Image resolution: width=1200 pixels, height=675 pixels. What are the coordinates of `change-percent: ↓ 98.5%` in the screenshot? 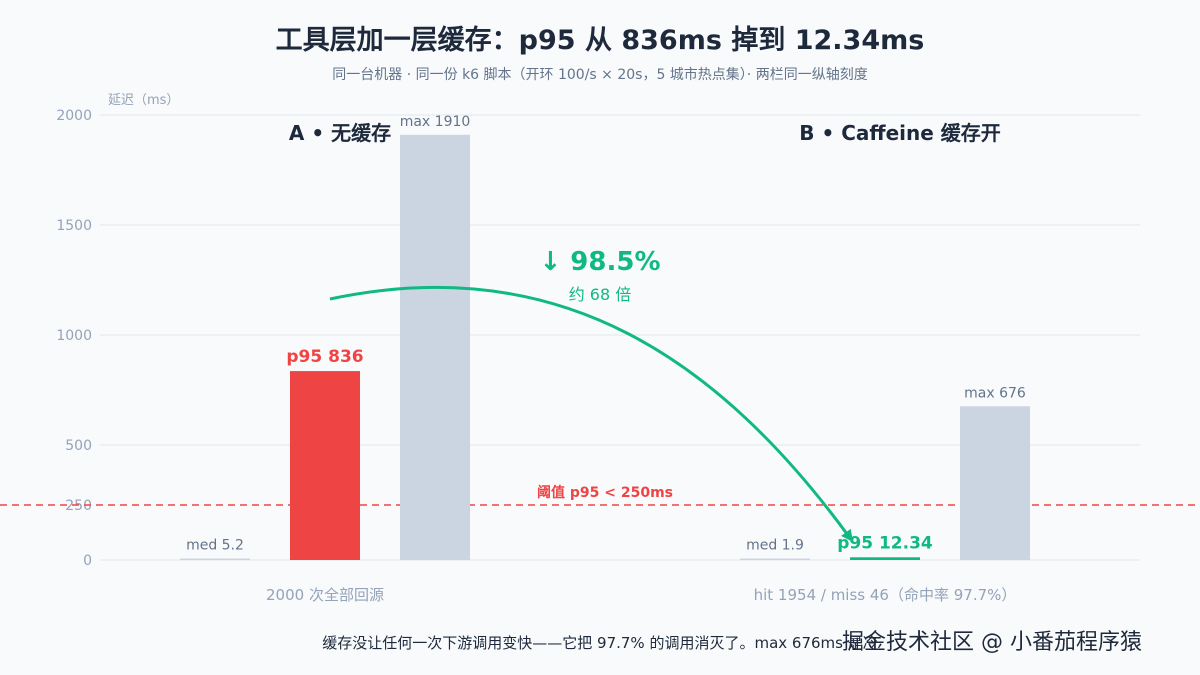 It's located at (599, 262).